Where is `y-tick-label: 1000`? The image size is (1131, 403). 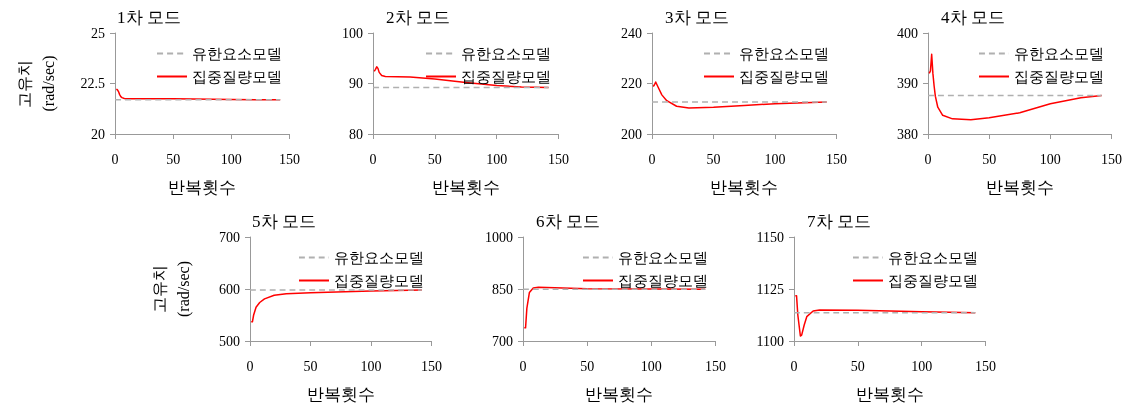
y-tick-label: 1000 is located at coordinates (499, 237).